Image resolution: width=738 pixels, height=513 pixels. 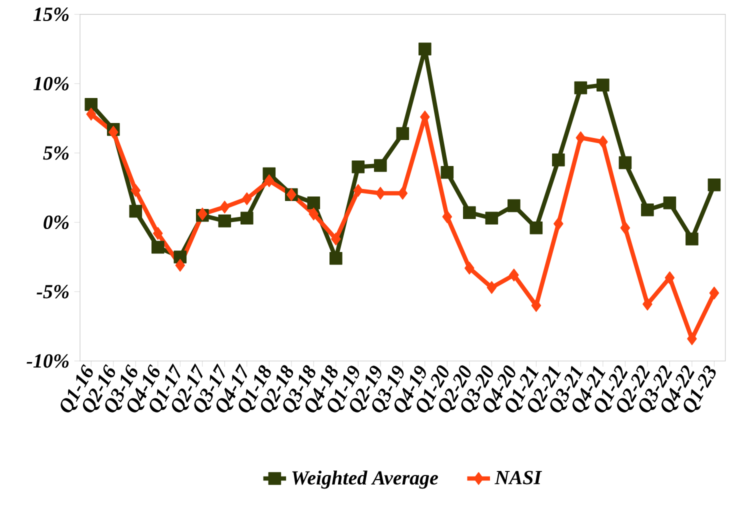 What do you see at coordinates (365, 479) in the screenshot?
I see `legend-label: Weighted Average` at bounding box center [365, 479].